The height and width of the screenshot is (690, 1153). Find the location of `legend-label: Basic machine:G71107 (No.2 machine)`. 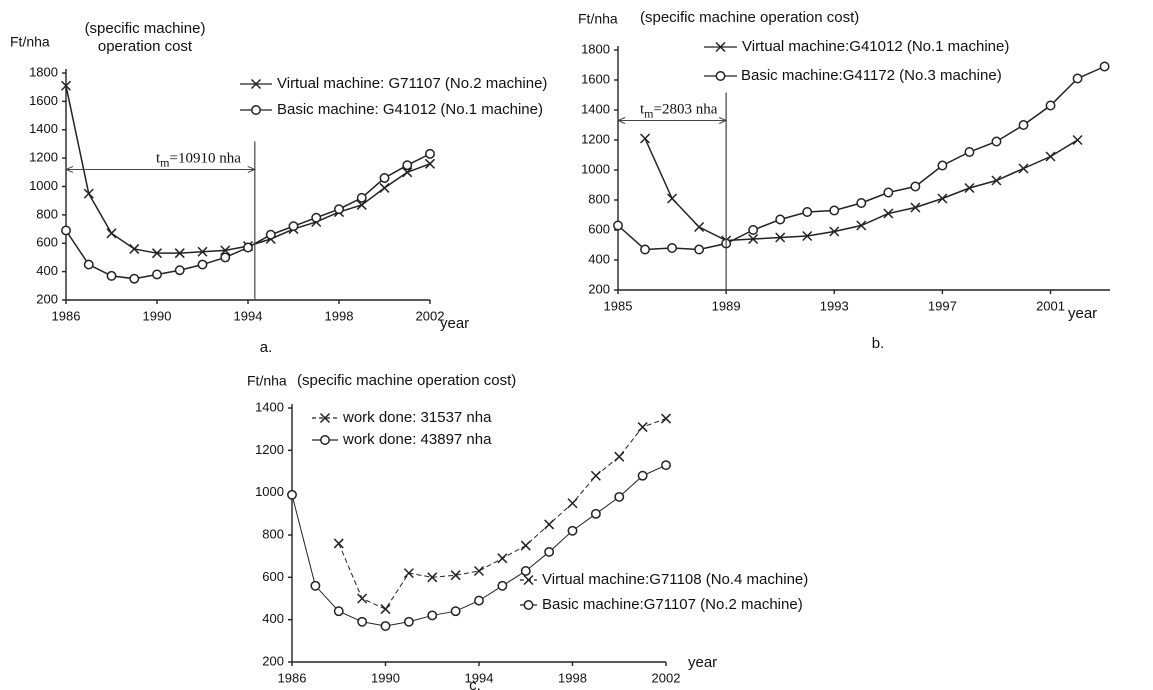

legend-label: Basic machine:G71107 (No.2 machine) is located at coordinates (672, 604).